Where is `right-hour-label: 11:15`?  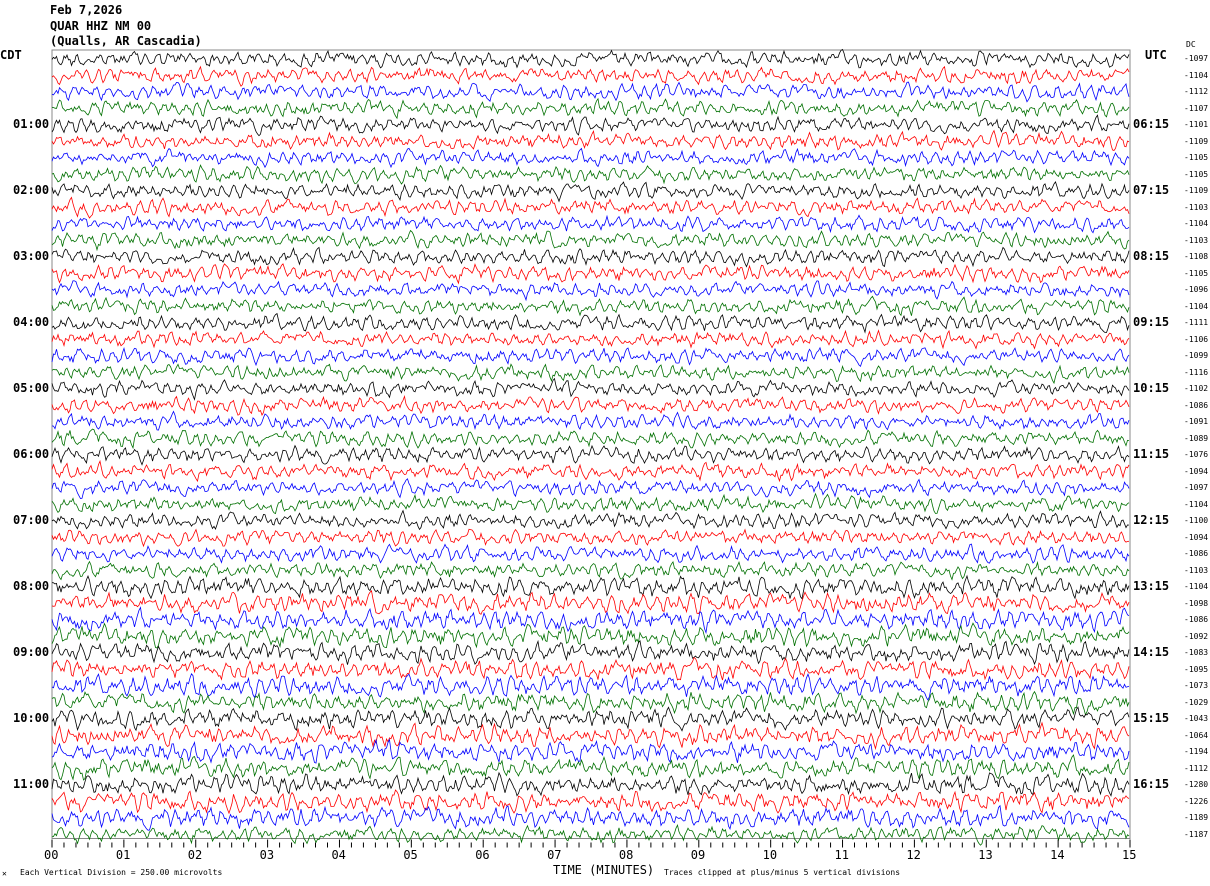
right-hour-label: 11:15 is located at coordinates (1151, 454).